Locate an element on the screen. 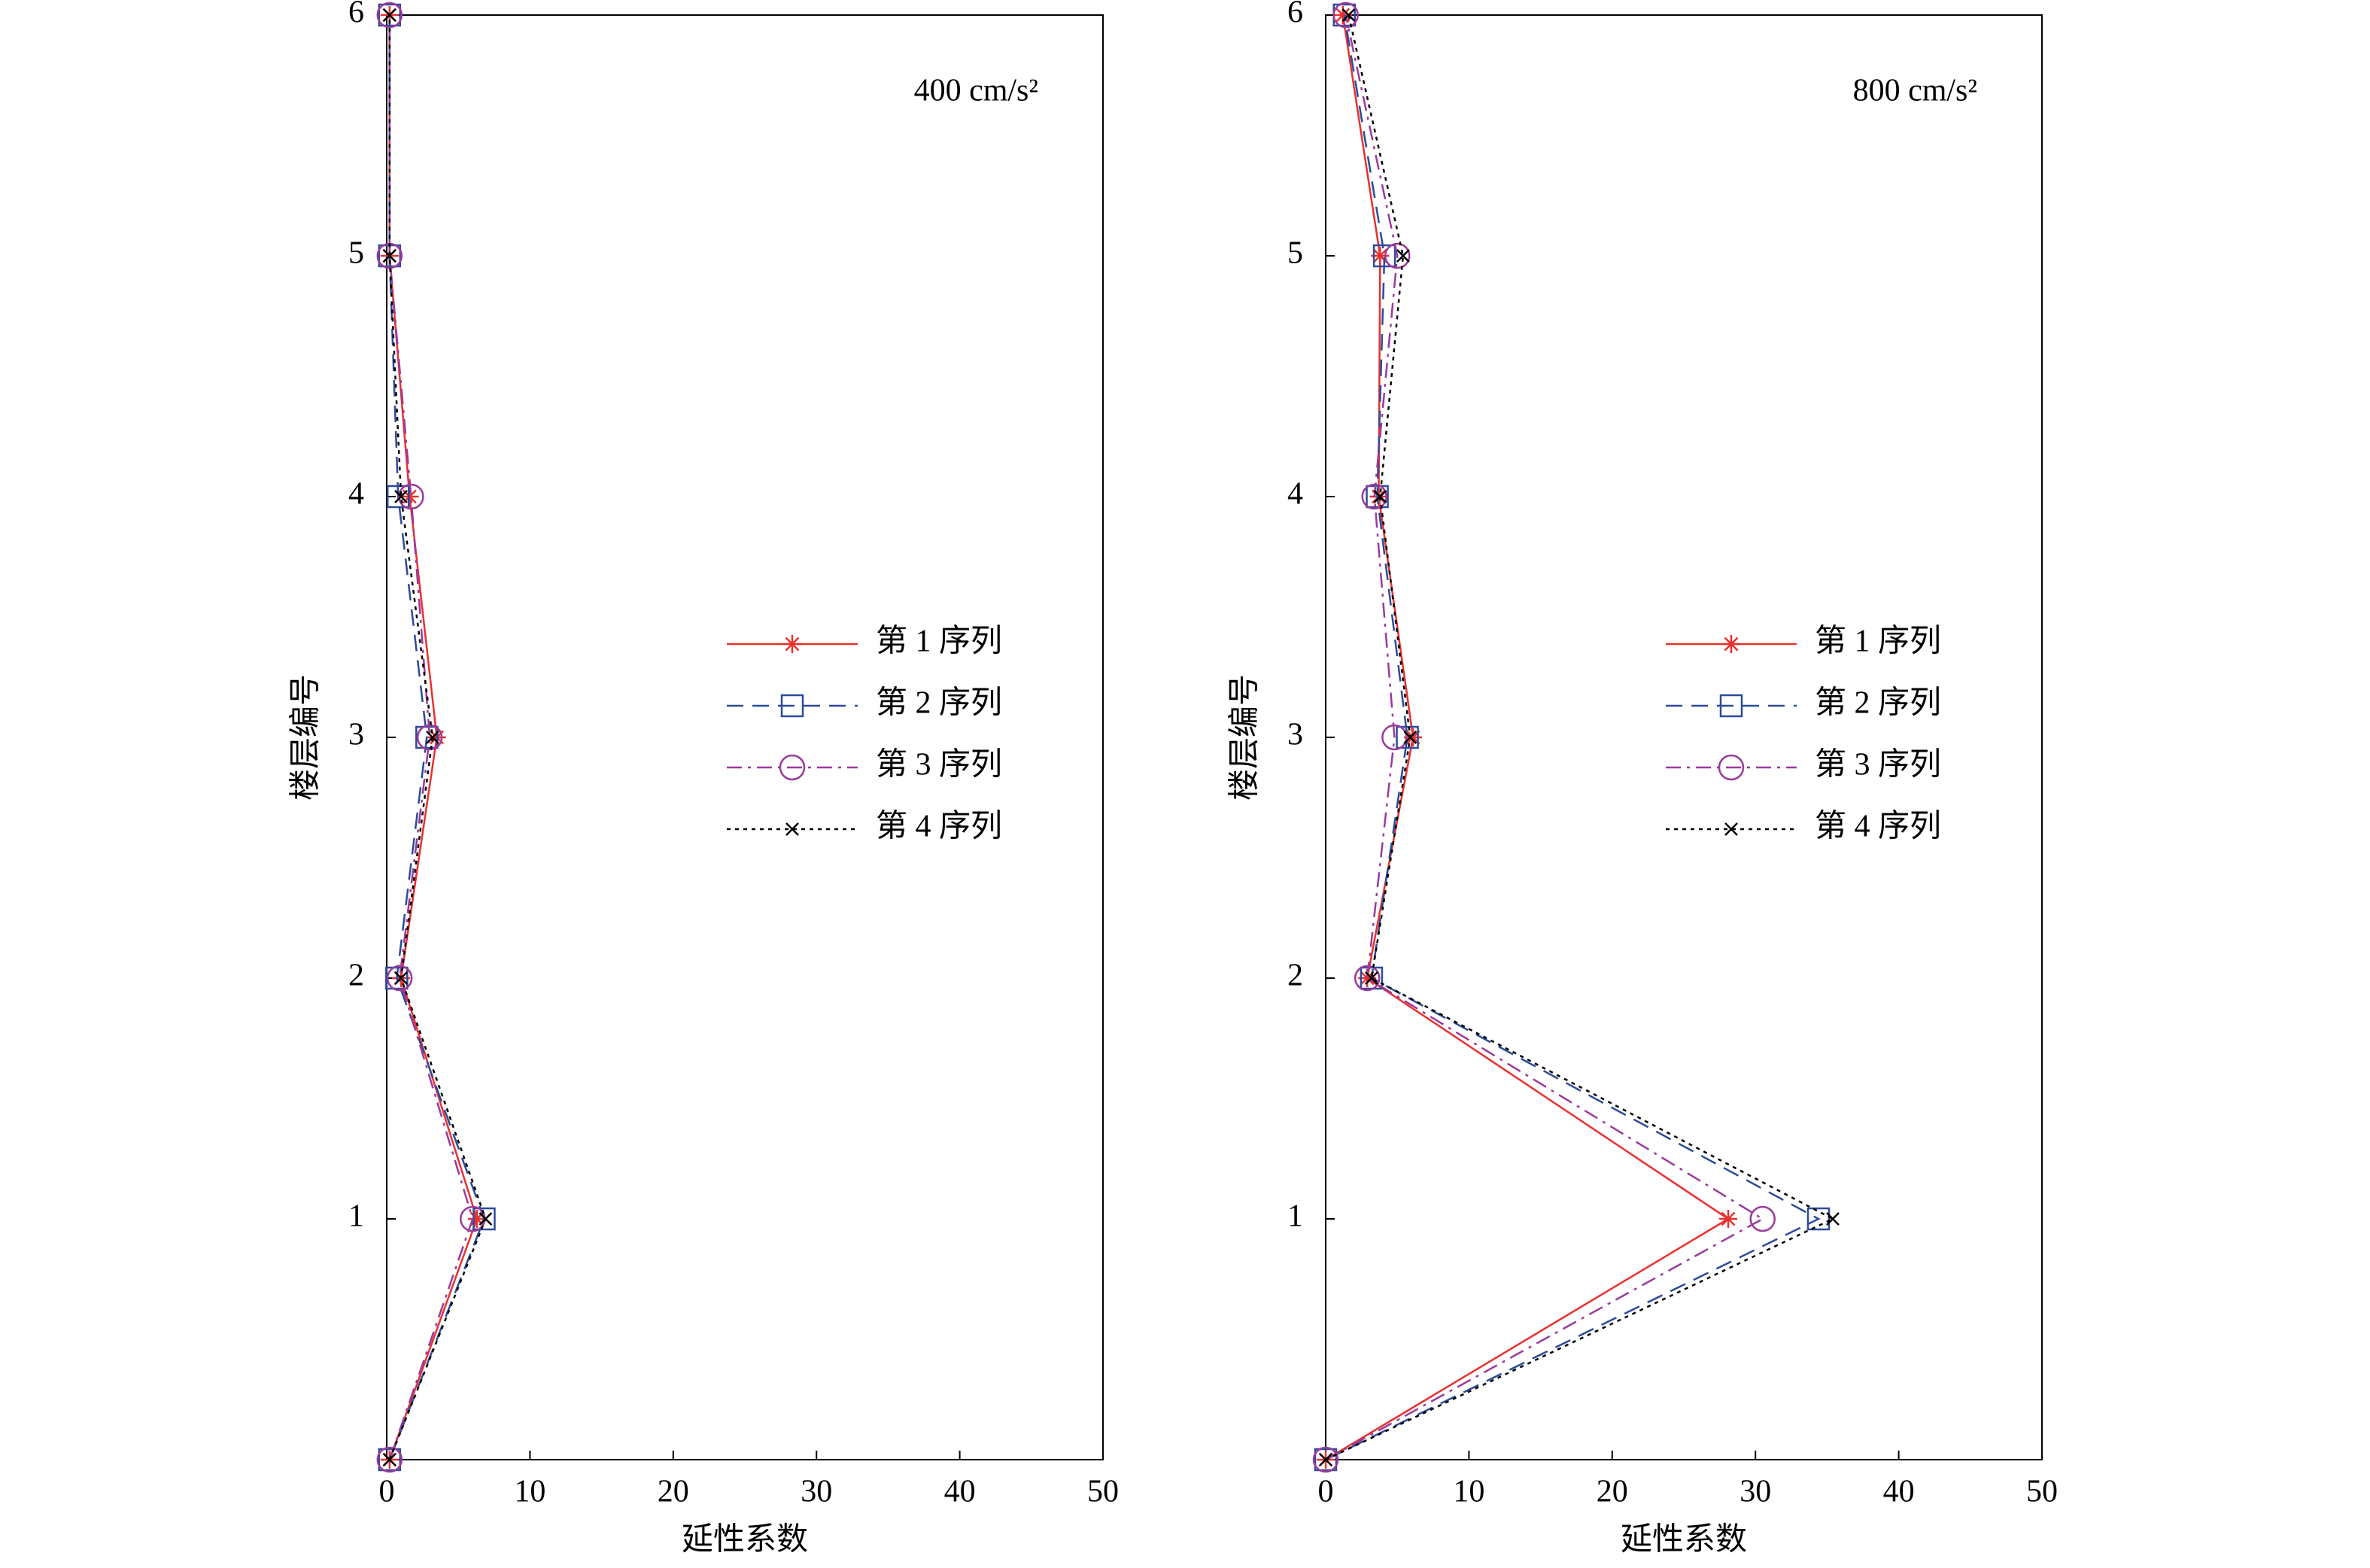 The width and height of the screenshot is (2370, 1568). annotation: 400 cm/s² is located at coordinates (976, 91).